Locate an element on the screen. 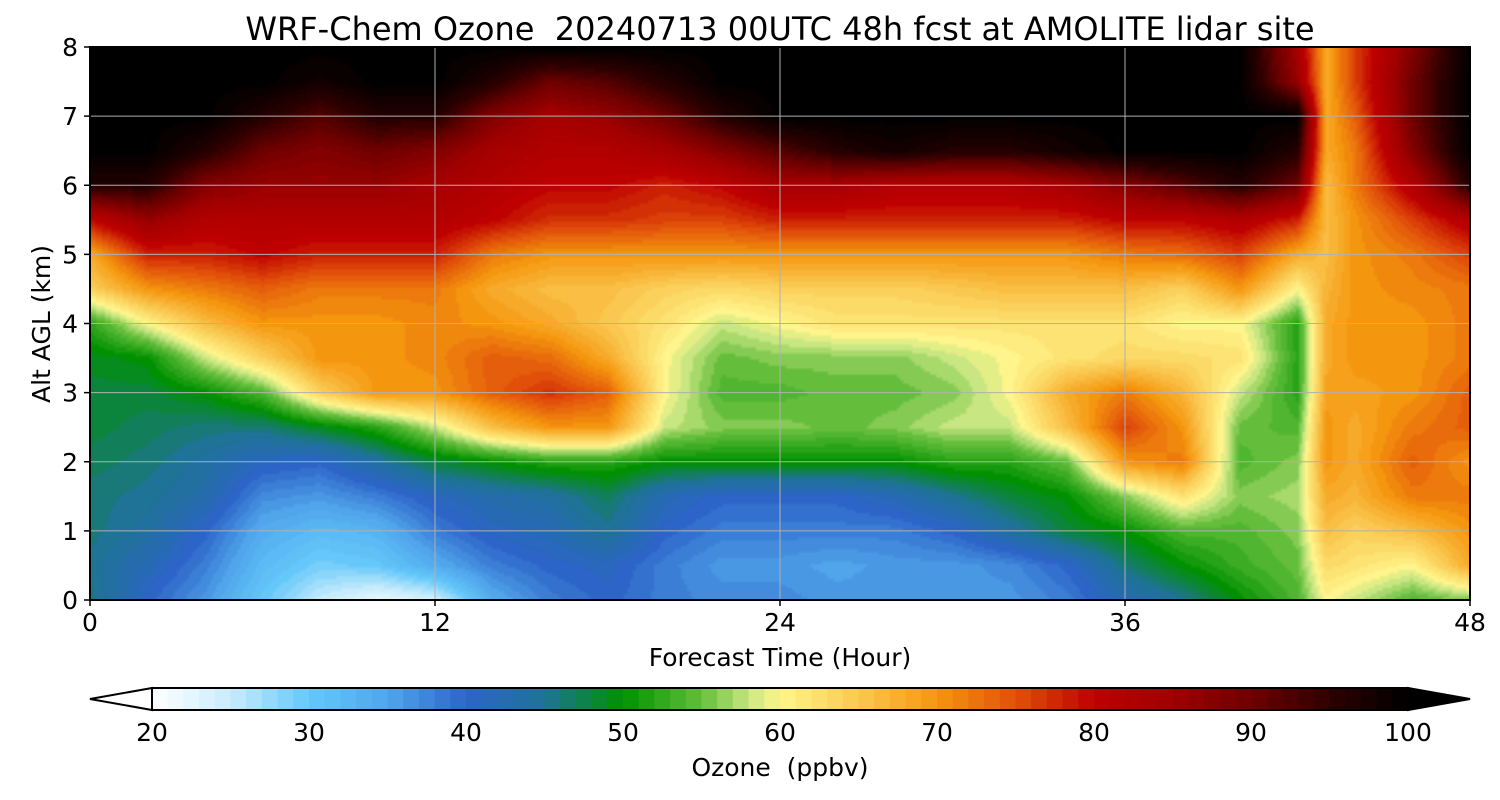 The width and height of the screenshot is (1500, 800). y-tick-label: 2 is located at coordinates (70, 462).